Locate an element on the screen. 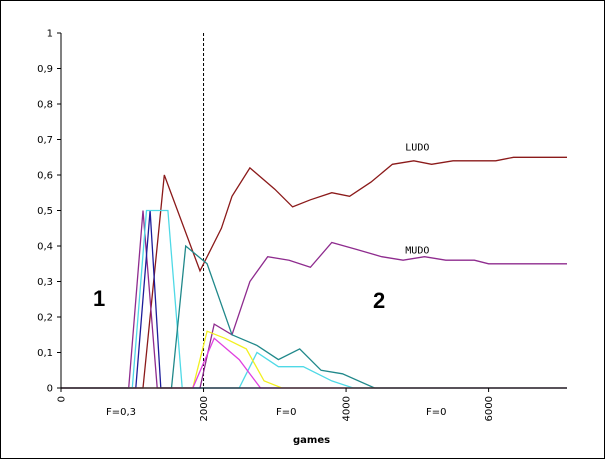 Image resolution: width=605 pixels, height=460 pixels. x-axis-label: games is located at coordinates (311, 440).